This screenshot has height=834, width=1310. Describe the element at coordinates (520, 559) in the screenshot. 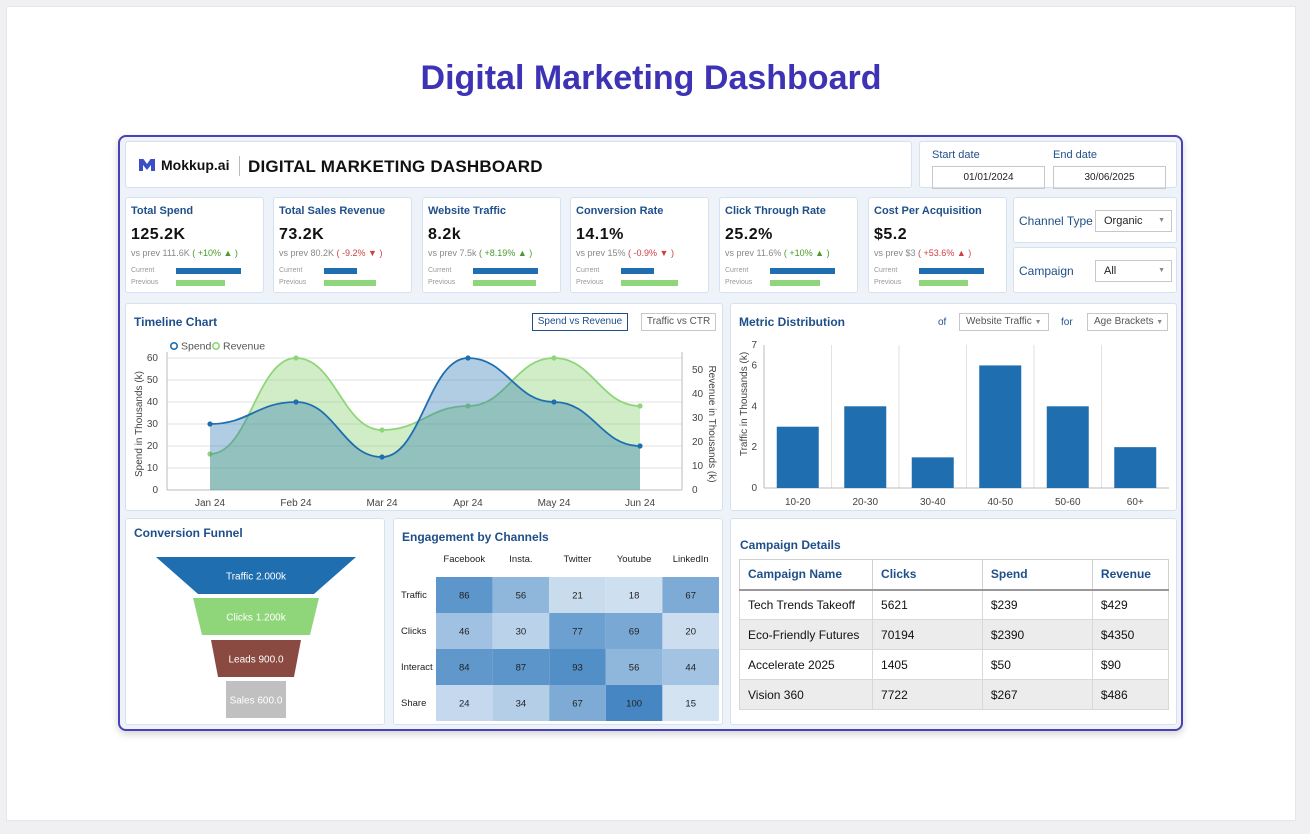

I see `heatmap-column-label: Insta.` at that location.